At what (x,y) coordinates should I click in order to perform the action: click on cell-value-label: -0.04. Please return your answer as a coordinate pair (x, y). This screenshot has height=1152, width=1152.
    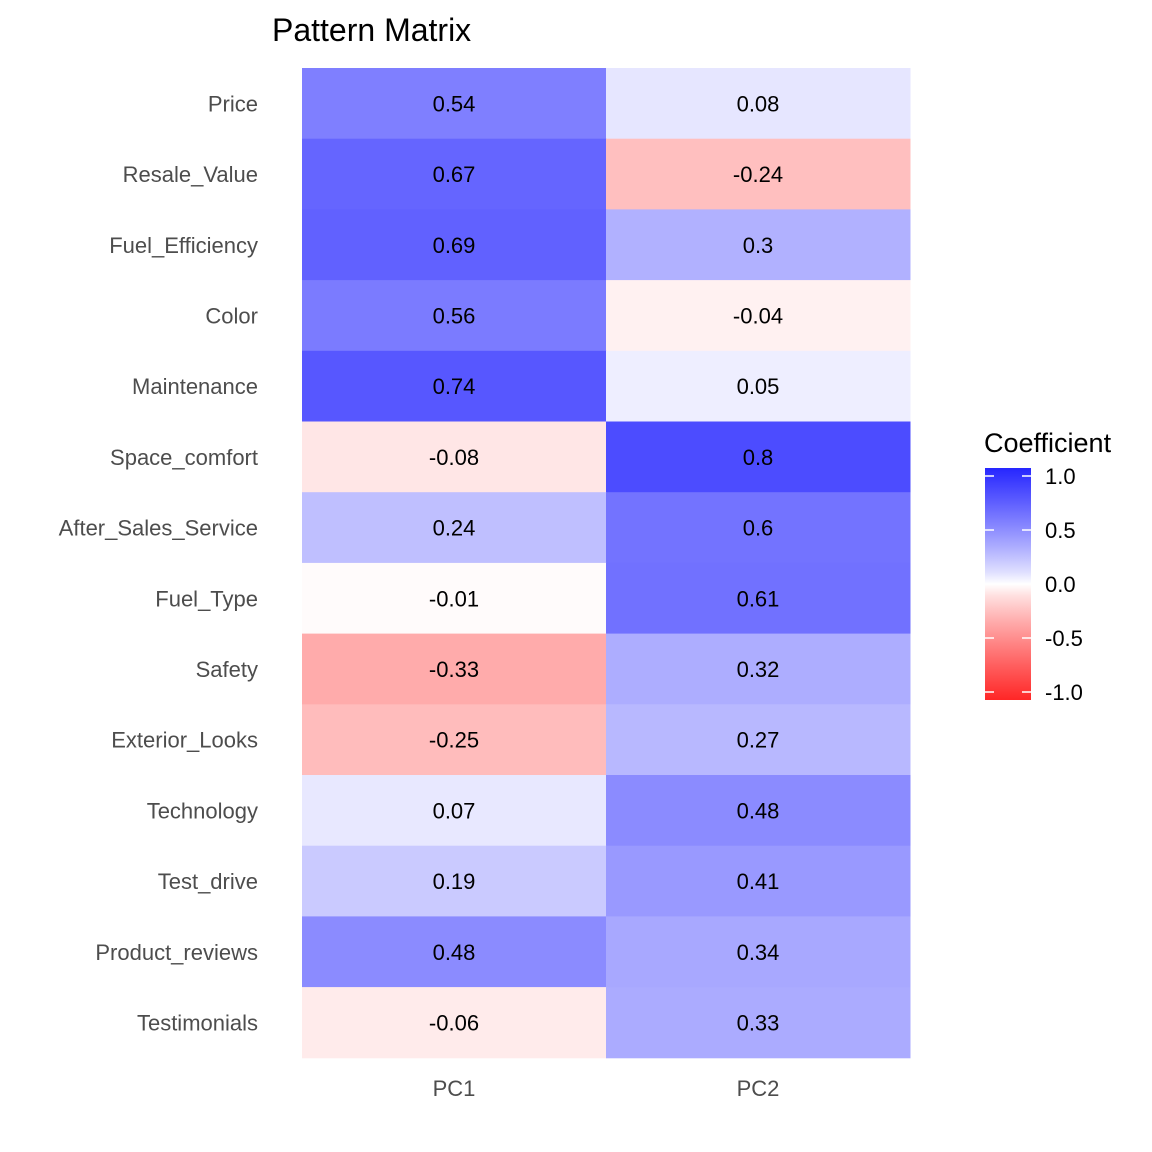
    Looking at the image, I should click on (758, 315).